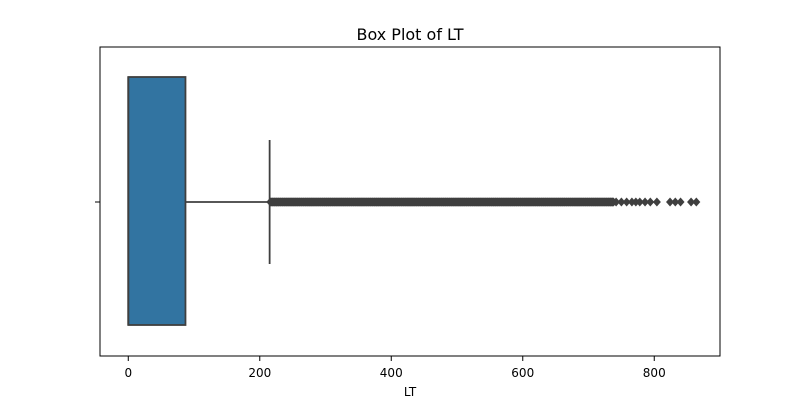  What do you see at coordinates (522, 373) in the screenshot?
I see `x-tick-label: 600` at bounding box center [522, 373].